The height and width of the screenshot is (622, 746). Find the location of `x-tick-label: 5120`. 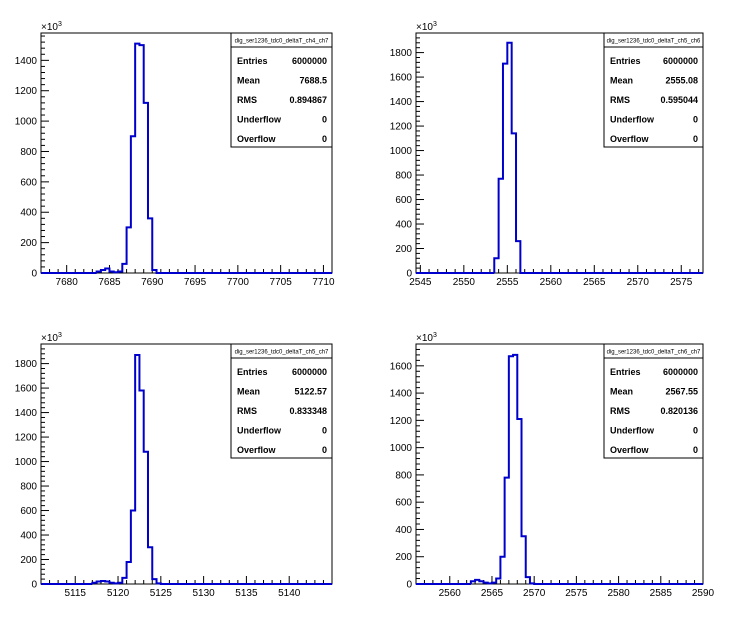

x-tick-label: 5120 is located at coordinates (118, 593).